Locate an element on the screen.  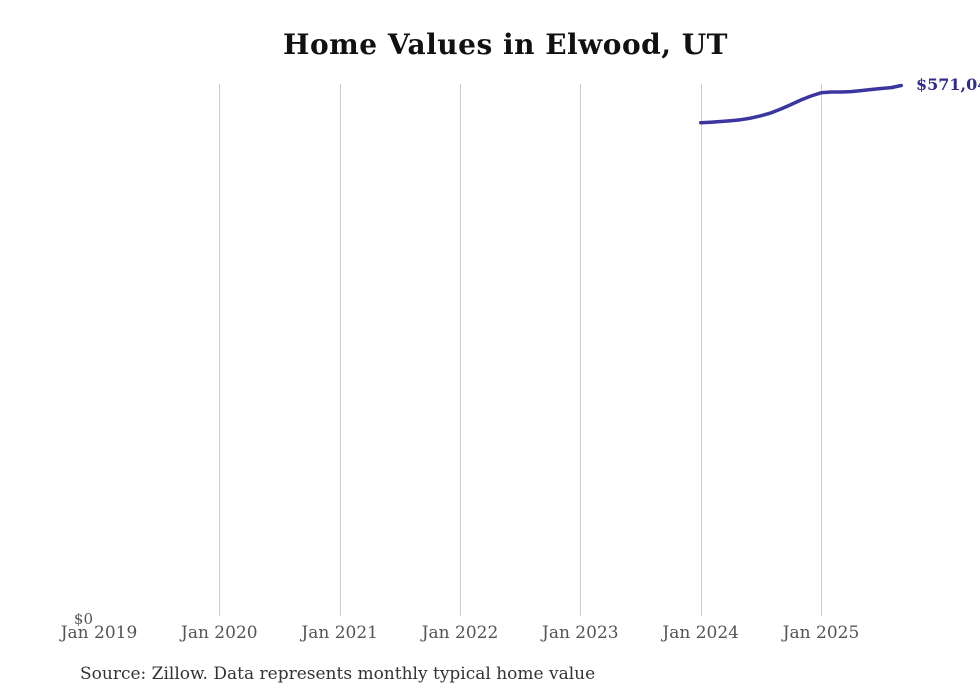
x-tick-label: Jan 2025 is located at coordinates (821, 633).